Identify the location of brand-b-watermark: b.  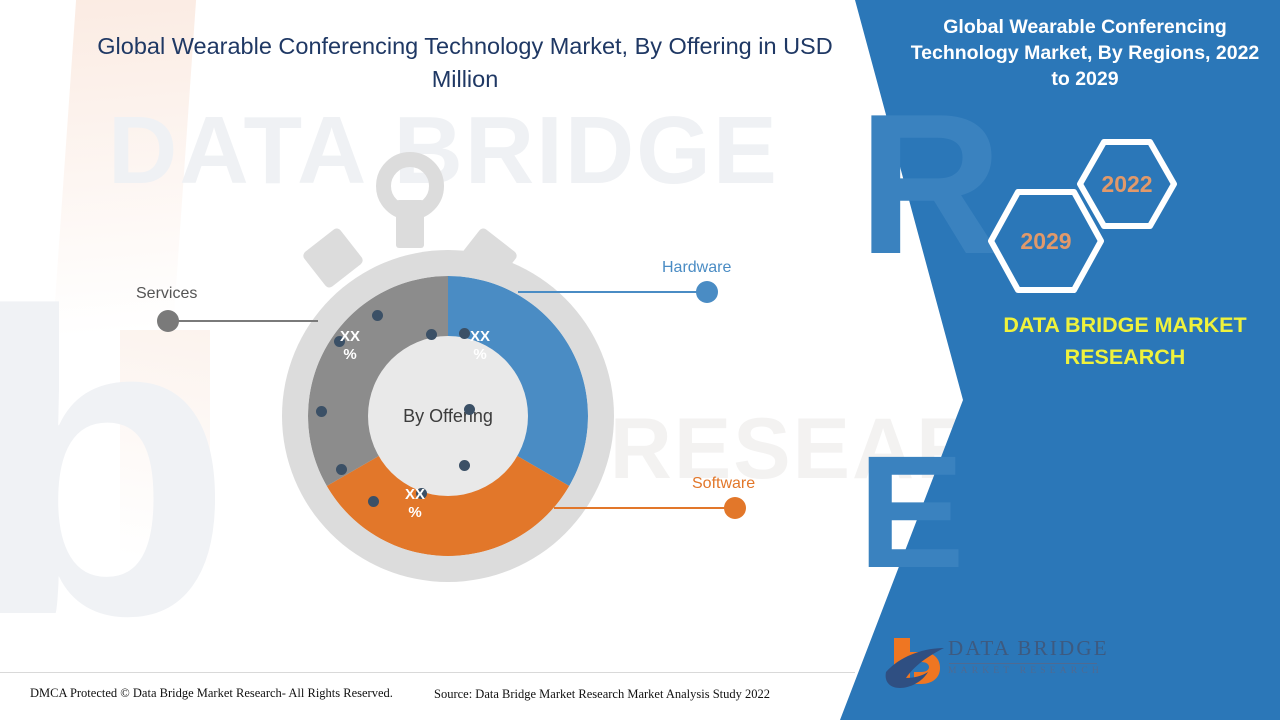
(116, 465).